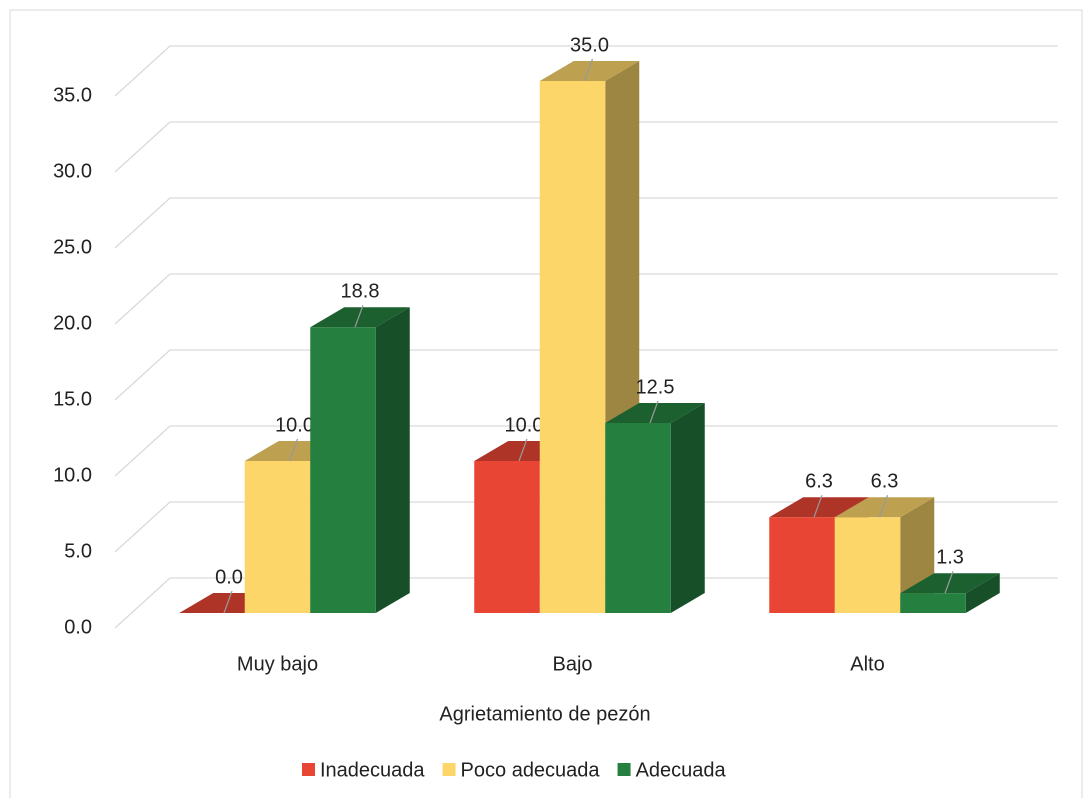  Describe the element at coordinates (72, 475) in the screenshot. I see `y-tick-label: 10.0` at that location.